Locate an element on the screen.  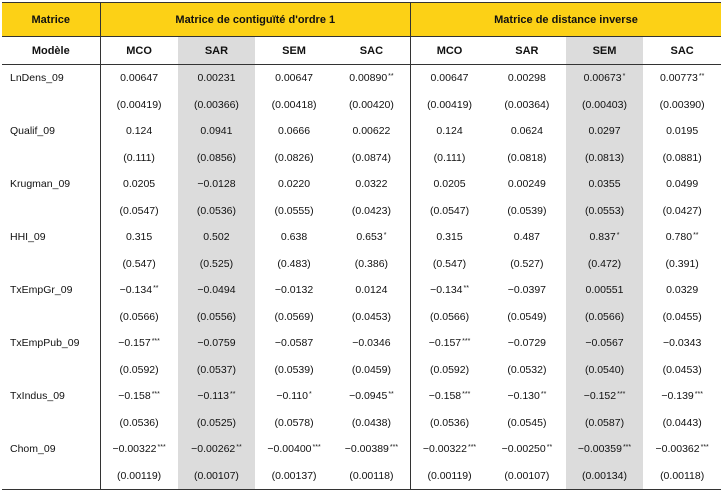
coefficient-value: −0.00400 is located at coordinates (289, 449).